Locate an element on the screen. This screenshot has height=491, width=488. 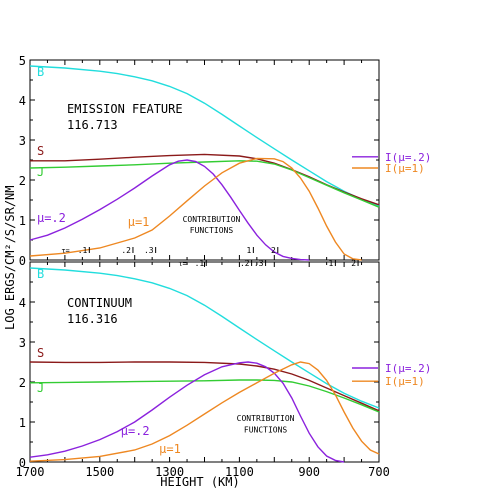
y-tick-label: 5 is located at coordinates (22, 61).